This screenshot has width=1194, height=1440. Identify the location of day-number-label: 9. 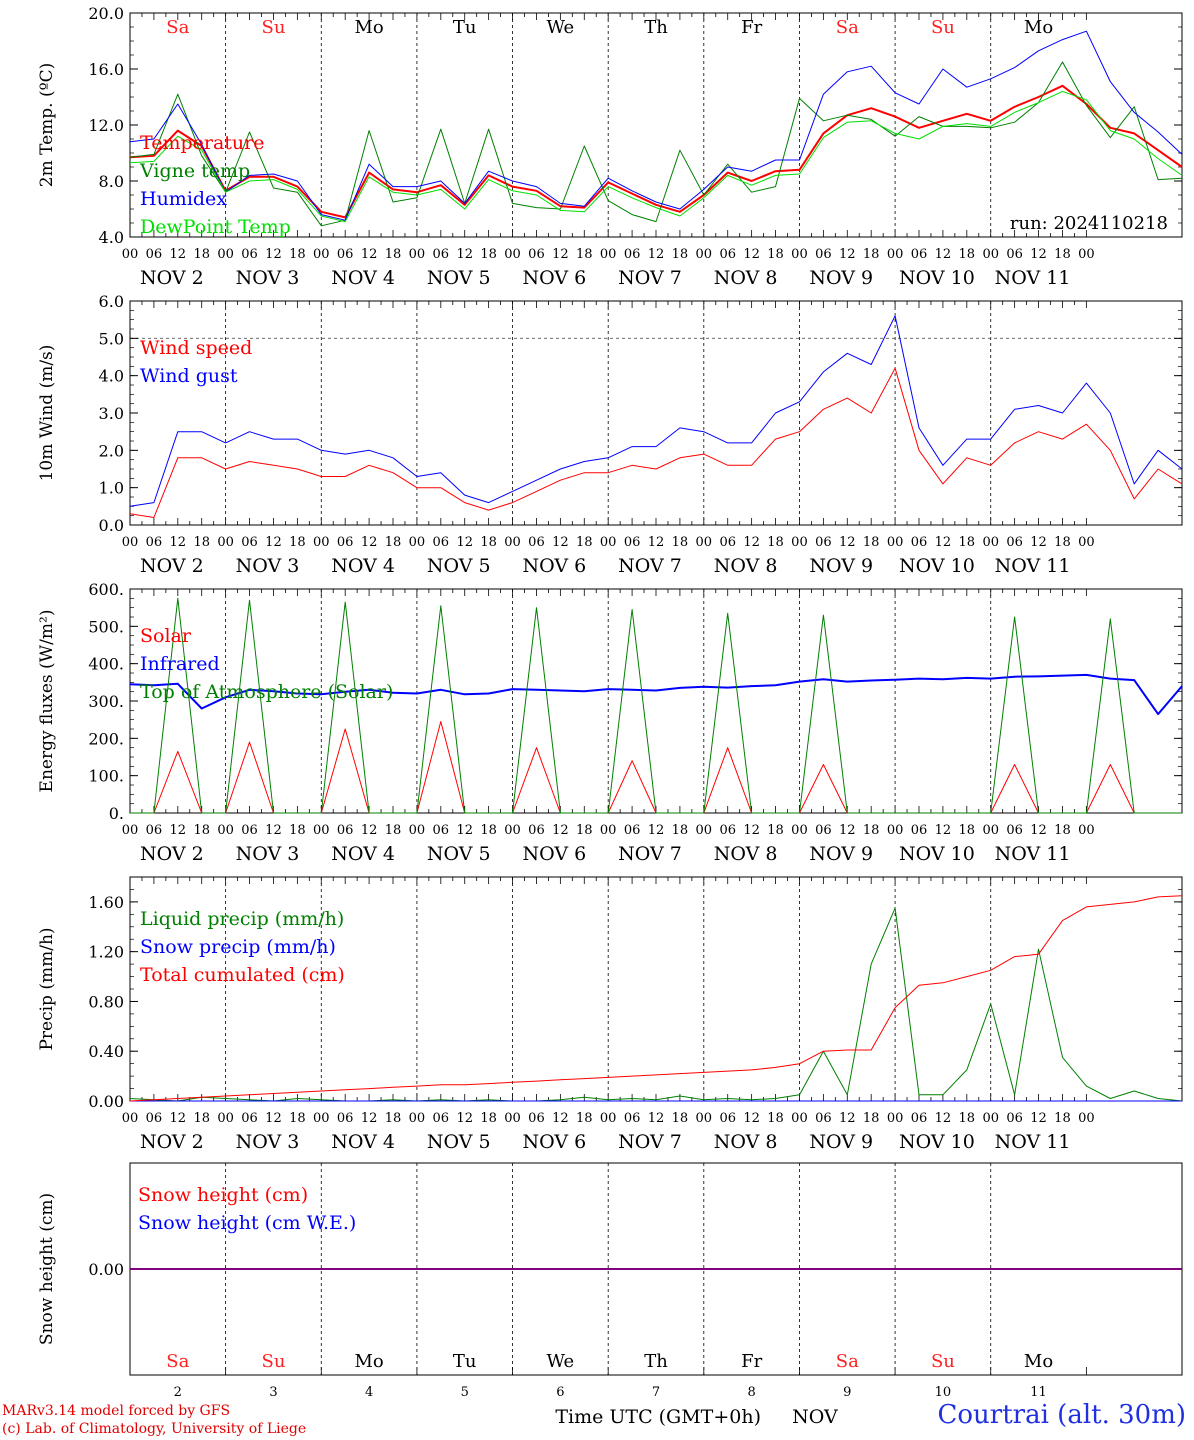
(847, 1392).